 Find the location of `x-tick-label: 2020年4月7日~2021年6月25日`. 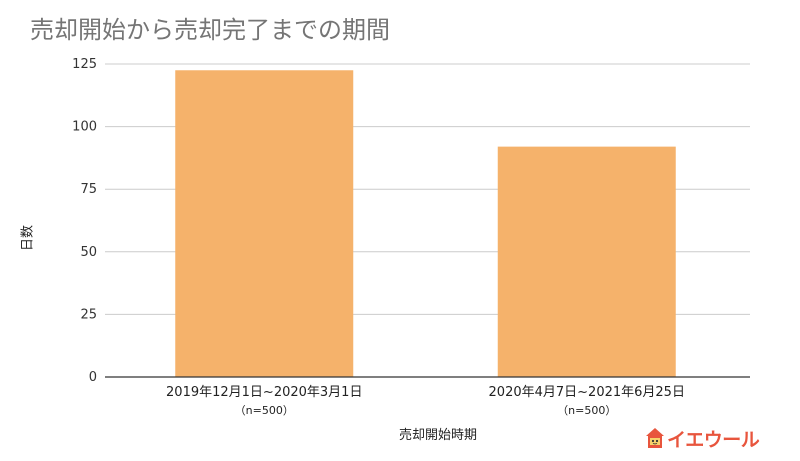

x-tick-label: 2020年4月7日~2021年6月25日 is located at coordinates (587, 392).